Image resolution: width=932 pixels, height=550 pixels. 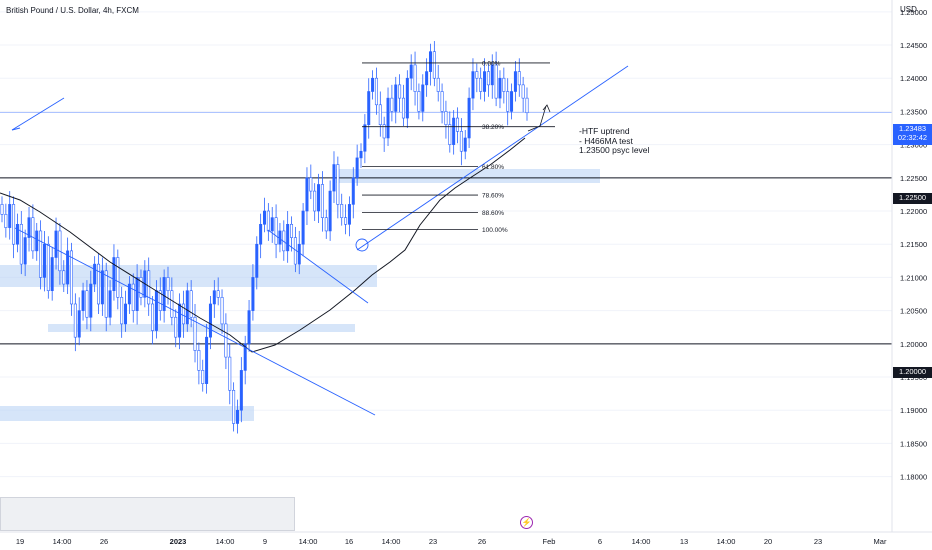 What do you see at coordinates (913, 78) in the screenshot?
I see `price-tick-label: 1.24000` at bounding box center [913, 78].